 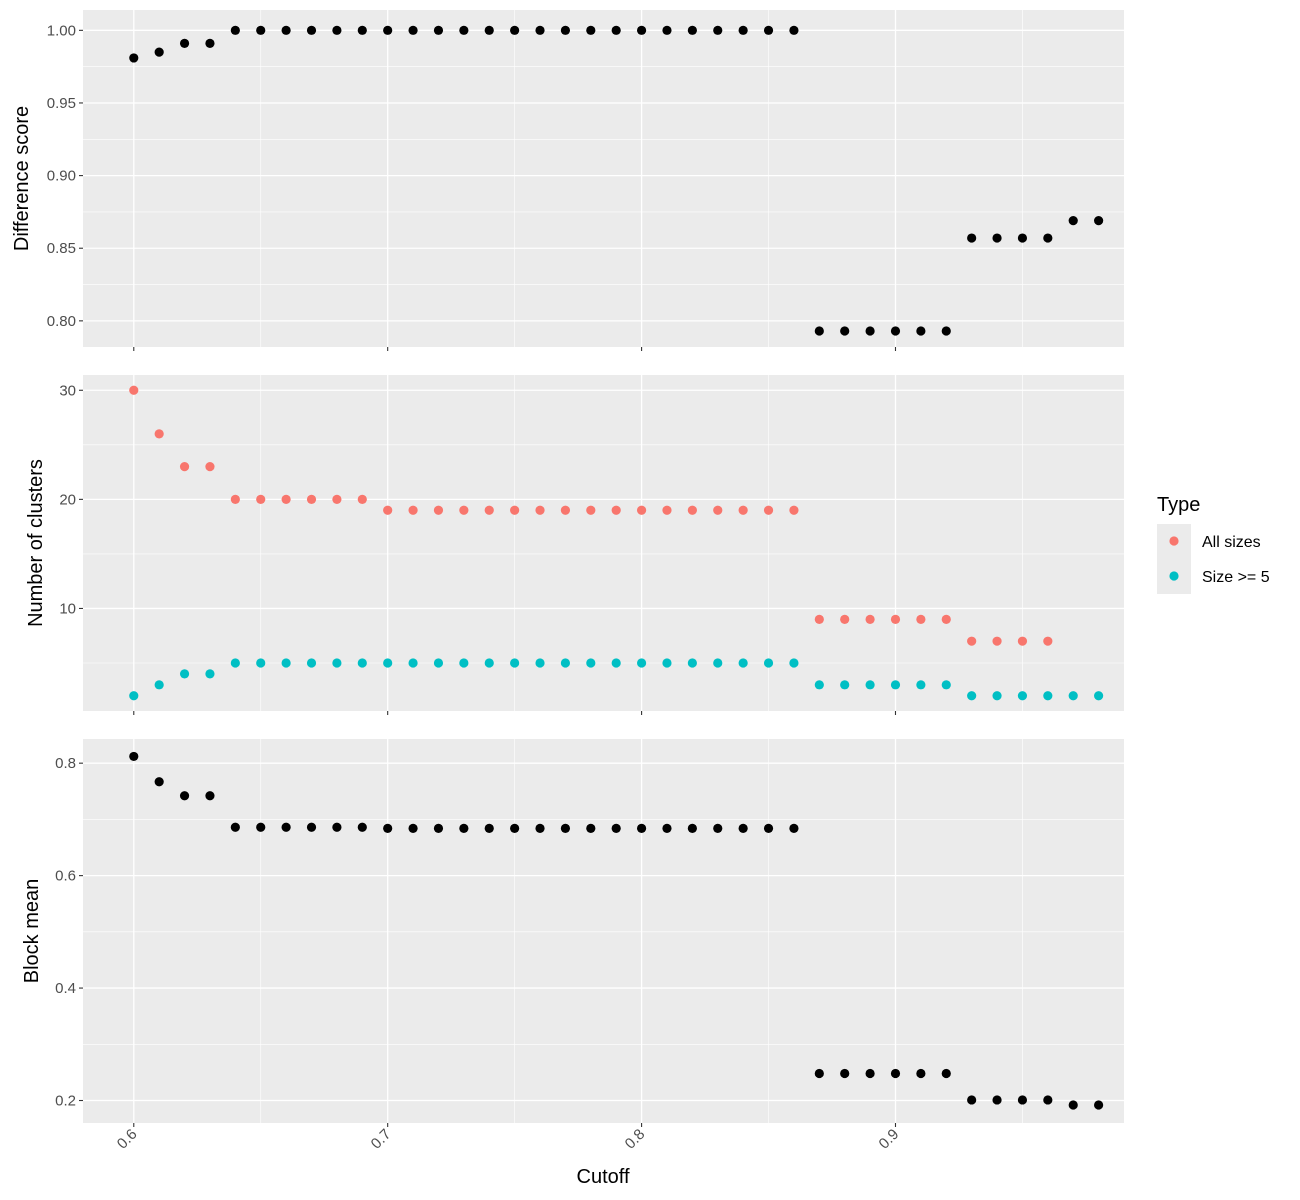 I want to click on x-axis-title: Cutoff, so click(x=603, y=1177).